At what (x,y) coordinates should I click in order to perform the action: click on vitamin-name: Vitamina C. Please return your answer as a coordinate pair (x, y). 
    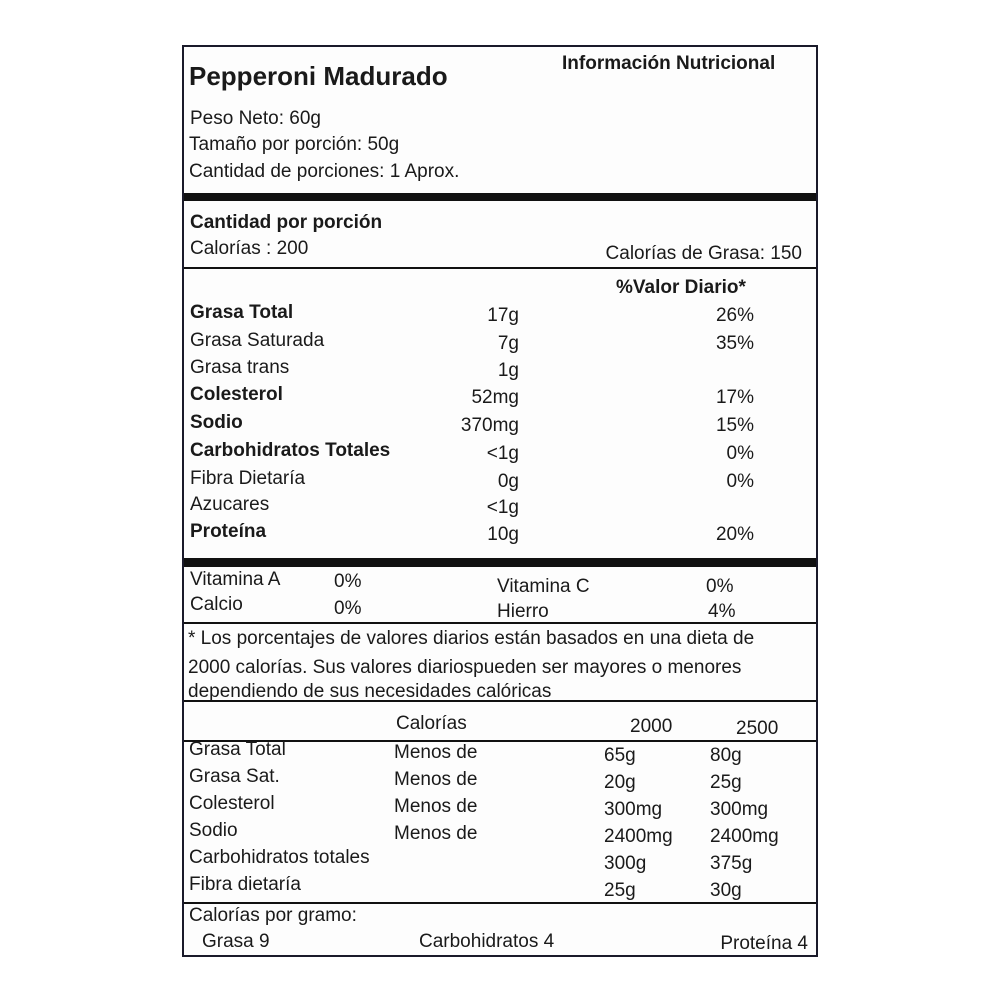
    Looking at the image, I should click on (543, 586).